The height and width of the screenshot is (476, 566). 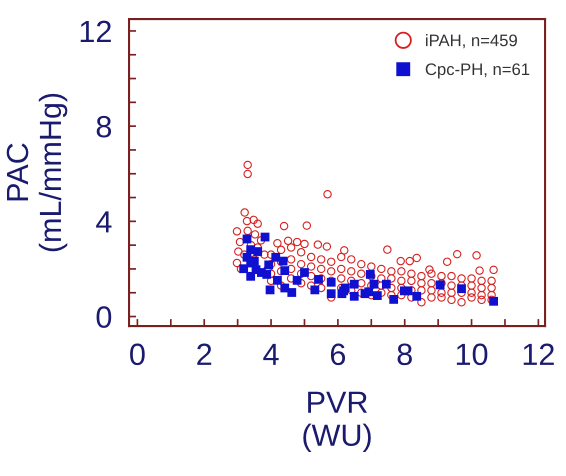 I want to click on y-tick-label: 8, so click(x=104, y=127).